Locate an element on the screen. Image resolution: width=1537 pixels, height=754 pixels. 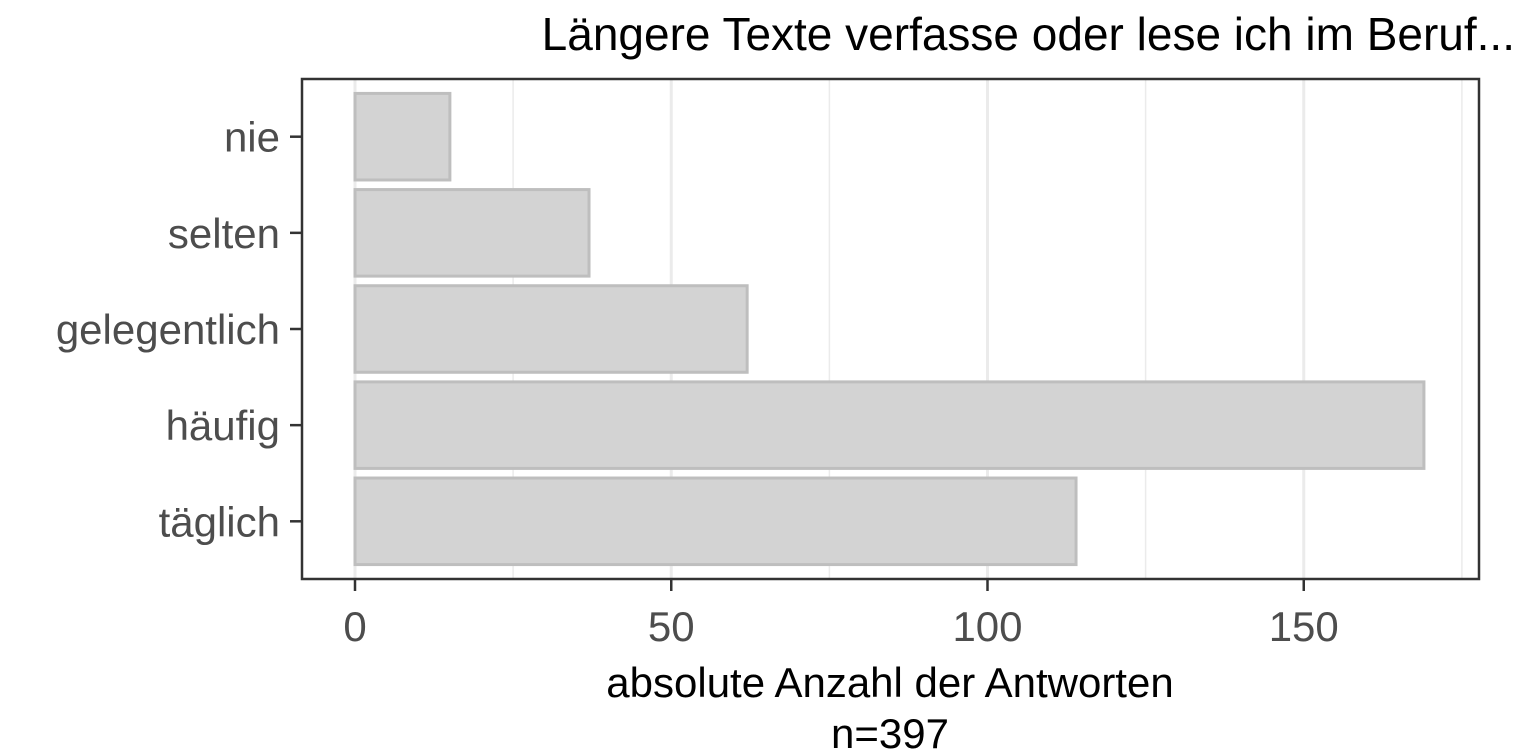
x-tick-label: 100 is located at coordinates (987, 626).